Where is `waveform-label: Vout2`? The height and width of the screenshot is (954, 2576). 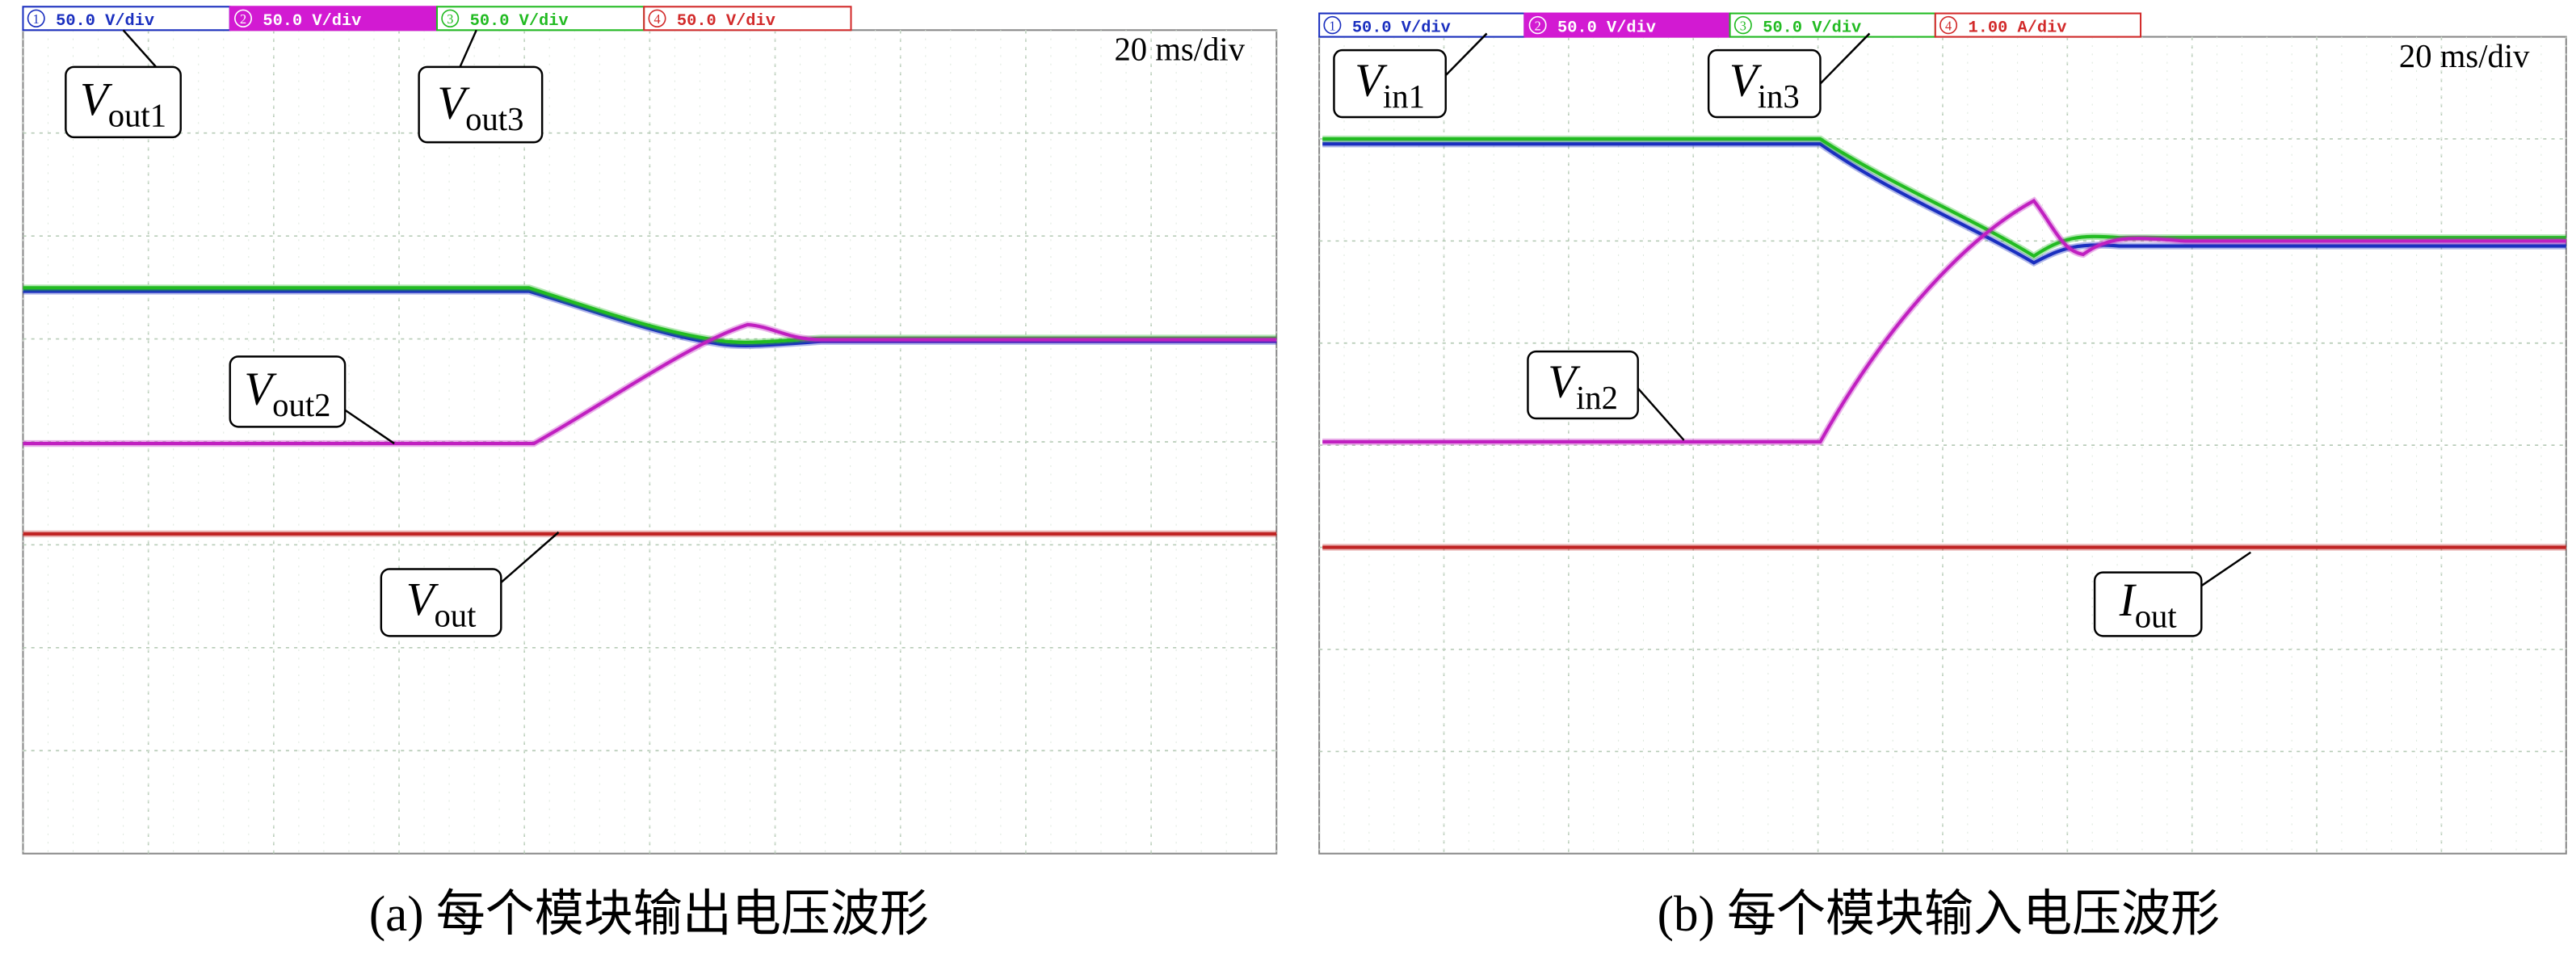
waveform-label: Vout2 is located at coordinates (287, 393).